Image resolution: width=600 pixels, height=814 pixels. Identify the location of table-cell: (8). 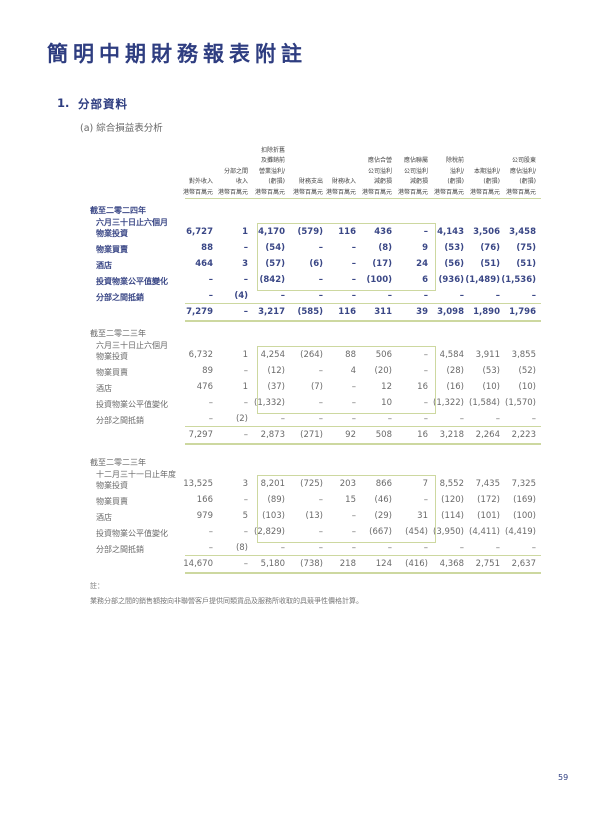
(385, 248).